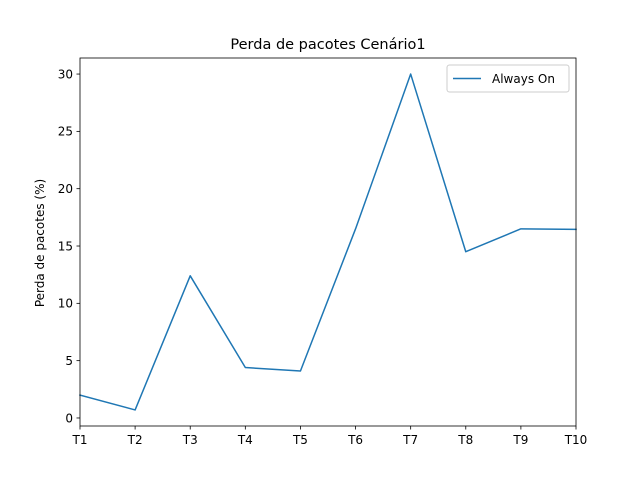  Describe the element at coordinates (65, 189) in the screenshot. I see `y-tick-label: 20` at that location.